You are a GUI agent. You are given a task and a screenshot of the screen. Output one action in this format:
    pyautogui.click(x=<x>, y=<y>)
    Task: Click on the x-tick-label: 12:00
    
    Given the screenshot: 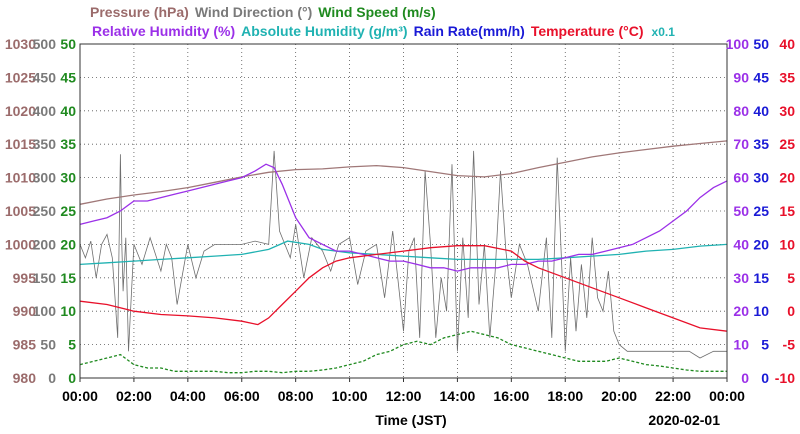 What is the action you would take?
    pyautogui.click(x=404, y=396)
    